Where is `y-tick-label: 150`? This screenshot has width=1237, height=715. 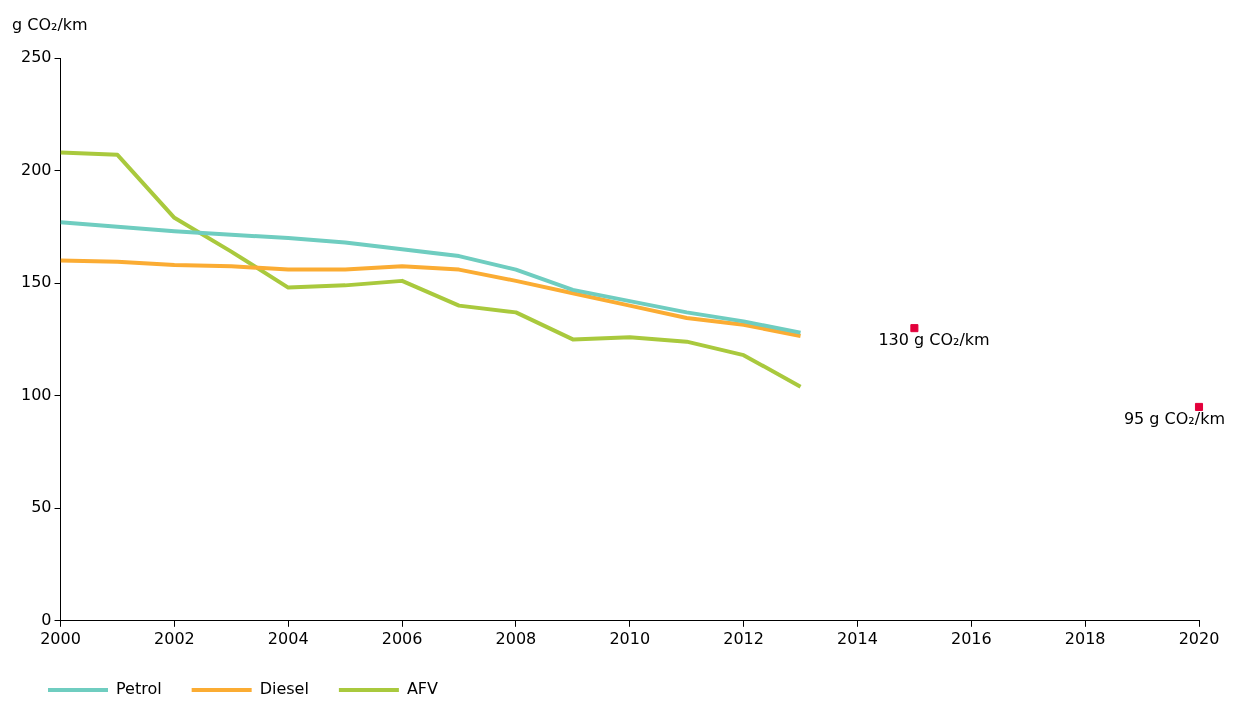
y-tick-label: 150 is located at coordinates (36, 282).